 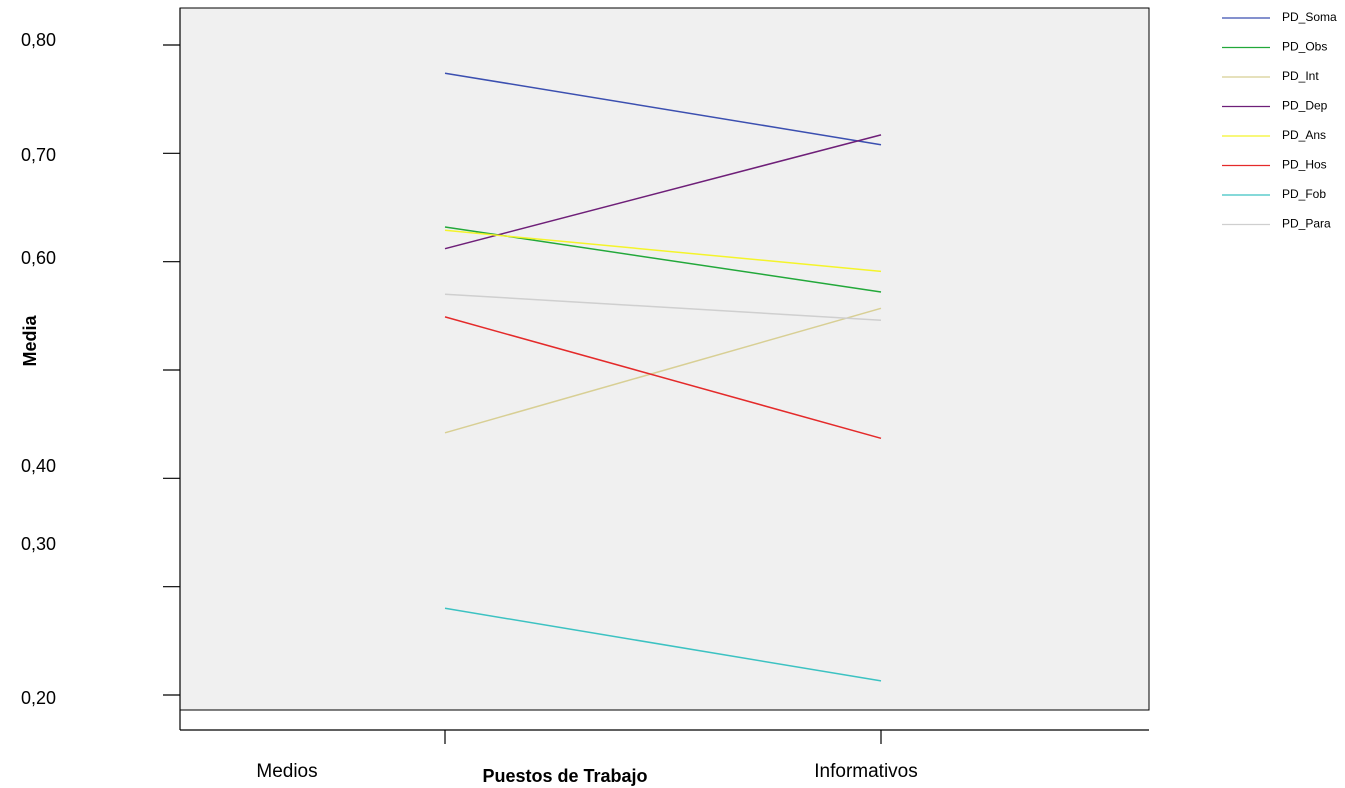 I want to click on series-line-pd-soma, so click(x=663, y=109).